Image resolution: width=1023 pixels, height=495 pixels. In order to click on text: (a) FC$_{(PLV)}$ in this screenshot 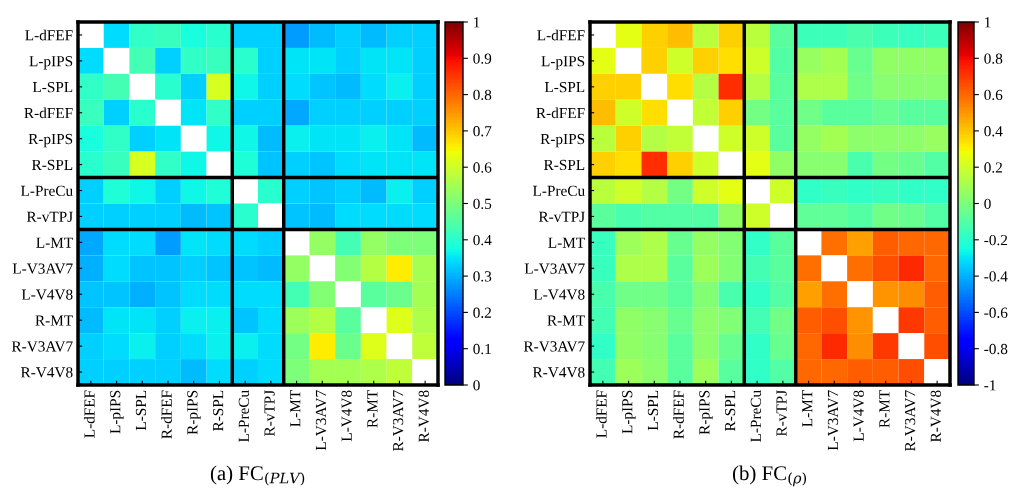, I will do `click(257, 475)`.